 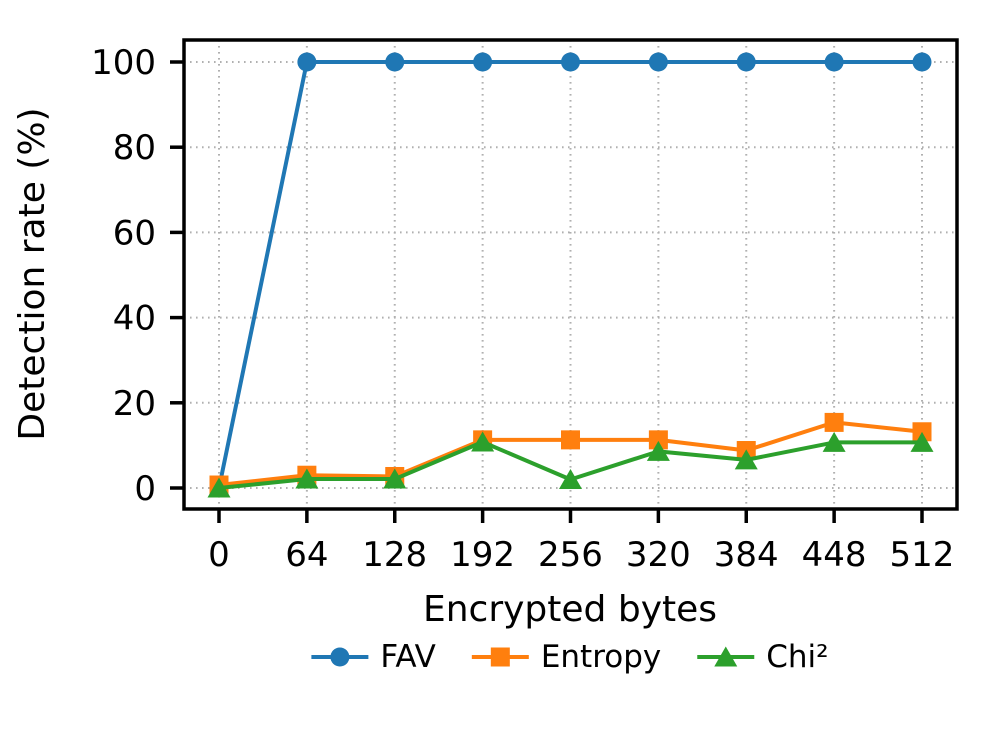 What do you see at coordinates (922, 555) in the screenshot?
I see `x-tick-label: 512` at bounding box center [922, 555].